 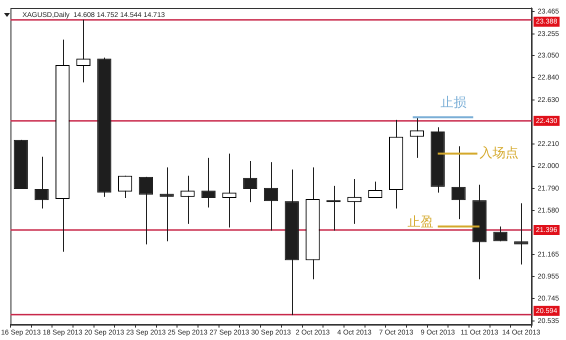 What do you see at coordinates (421, 221) in the screenshot?
I see `annotation: 止盈` at bounding box center [421, 221].